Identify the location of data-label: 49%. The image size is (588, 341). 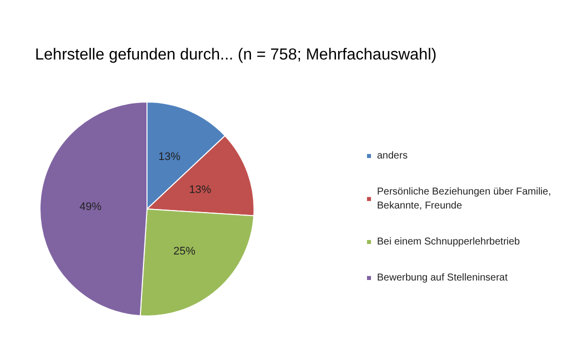
(91, 207).